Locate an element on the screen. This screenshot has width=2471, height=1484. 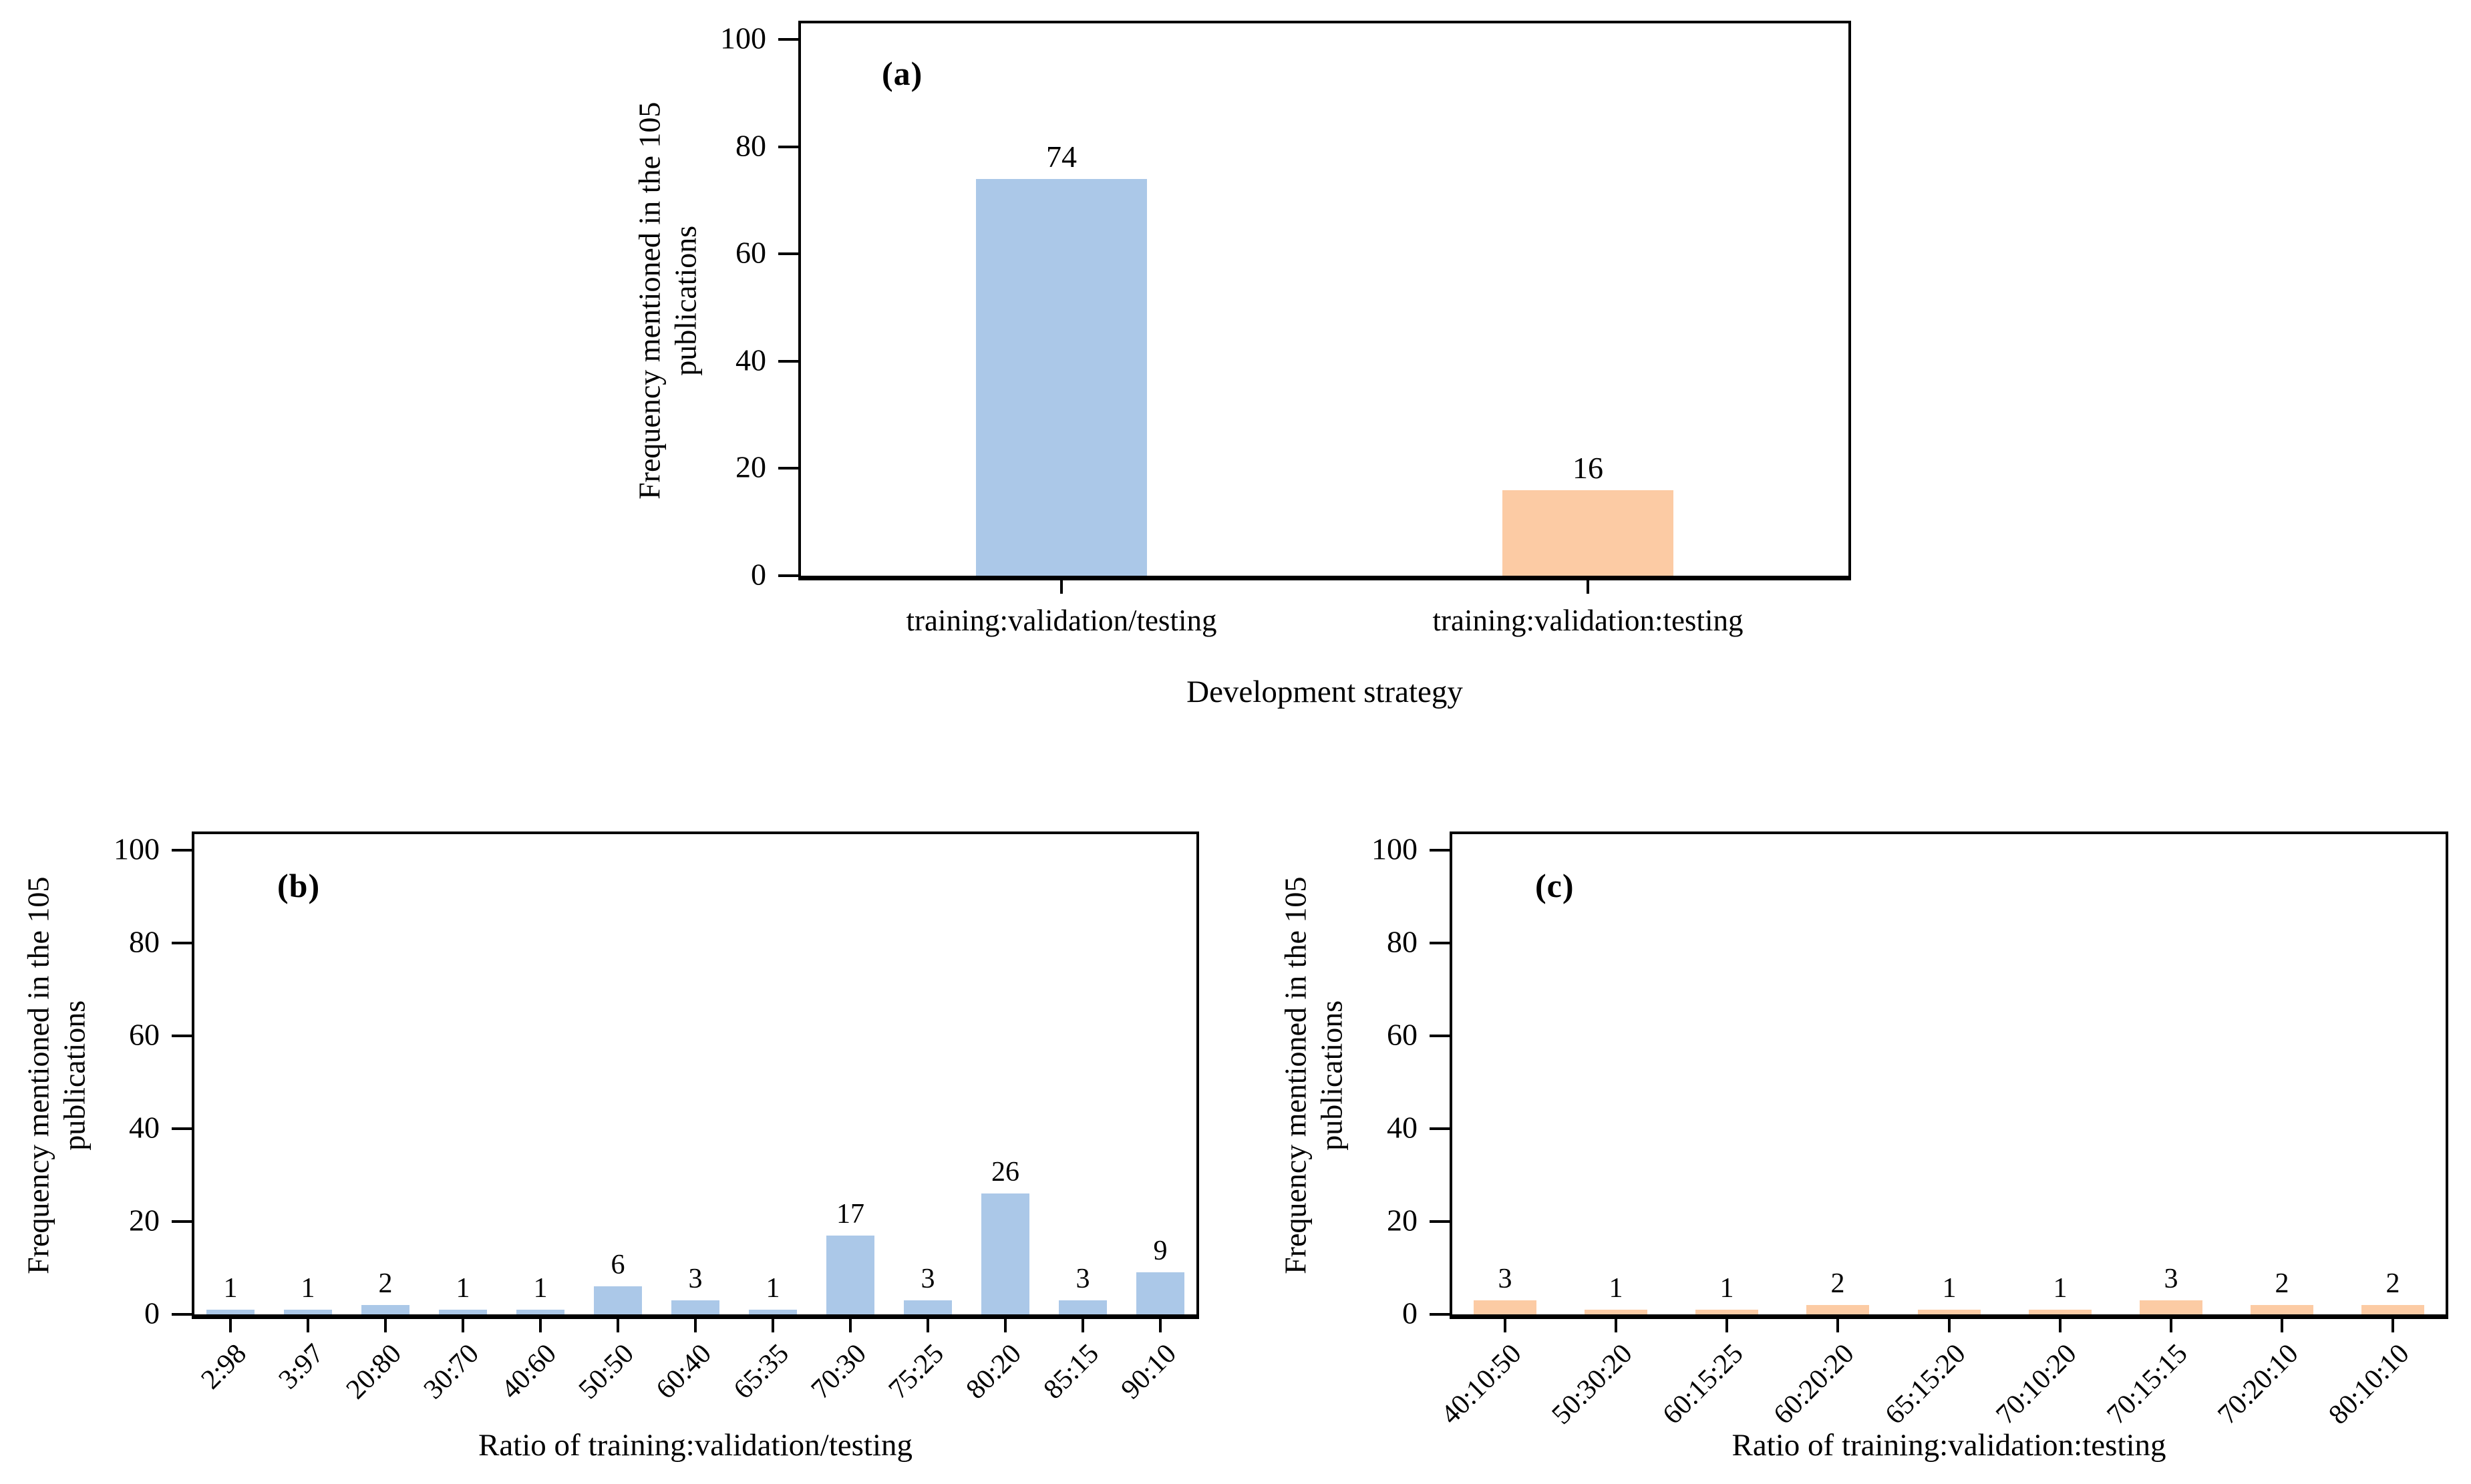
bar-value-label: 6 is located at coordinates (618, 1265).